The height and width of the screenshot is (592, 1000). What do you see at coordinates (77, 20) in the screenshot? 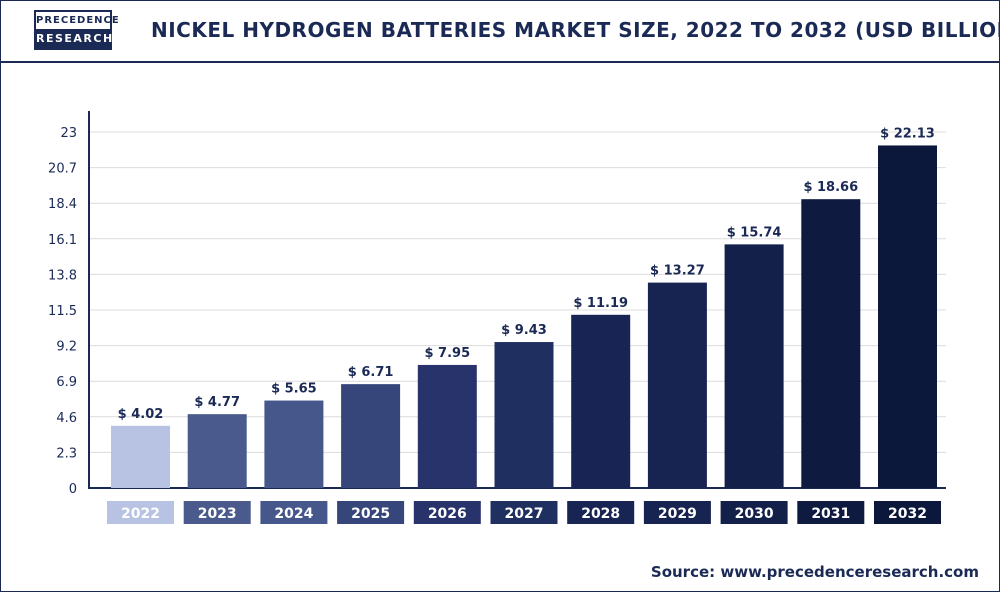
I see `logo-top-text: PRECEDENCE` at bounding box center [77, 20].